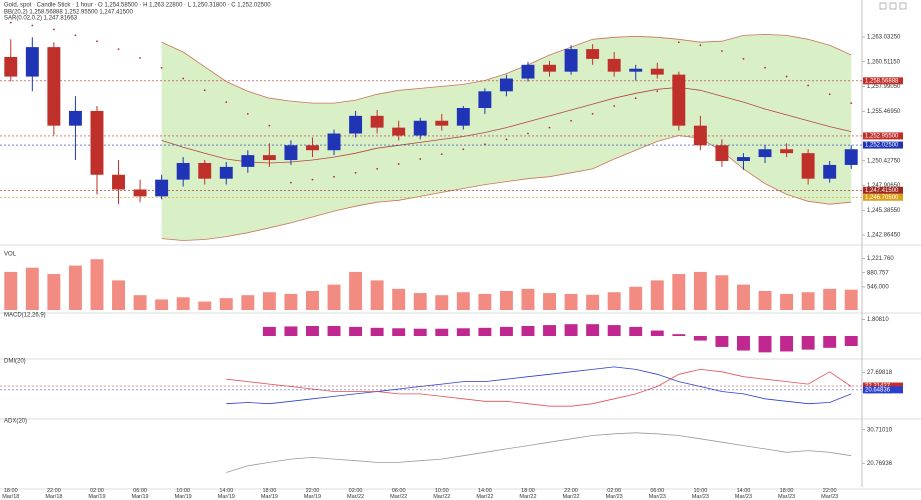 This screenshot has width=921, height=500. I want to click on y-tick-label: 880.757, so click(878, 273).